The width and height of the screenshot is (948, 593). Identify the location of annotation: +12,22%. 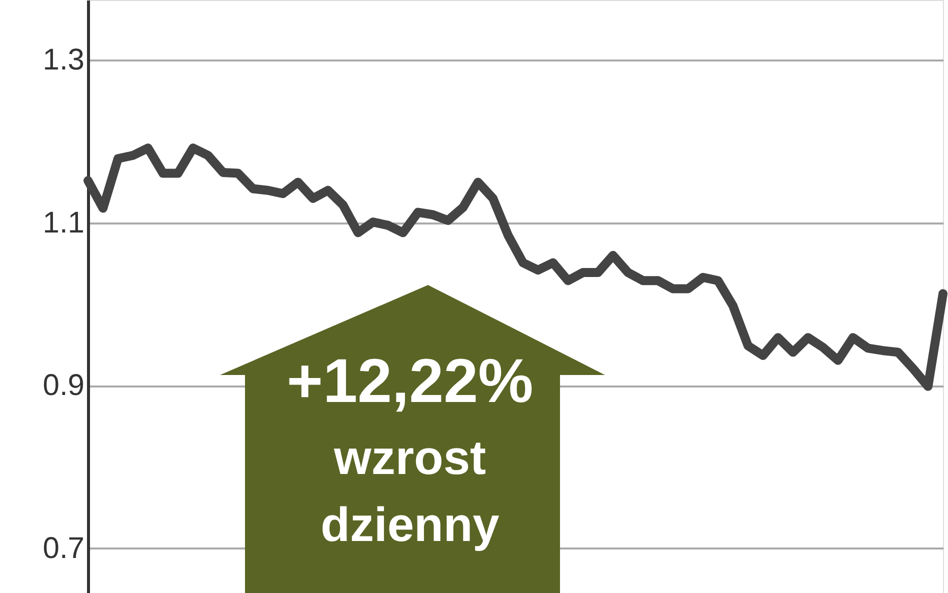
(410, 381).